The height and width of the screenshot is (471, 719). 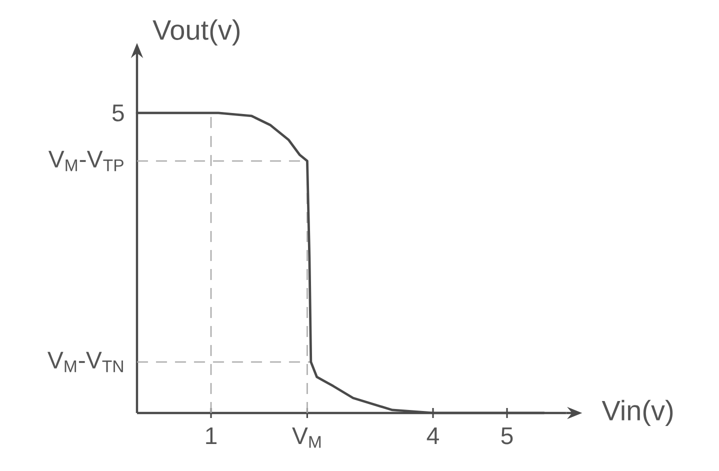 I want to click on x-tick-label: 1, so click(x=211, y=436).